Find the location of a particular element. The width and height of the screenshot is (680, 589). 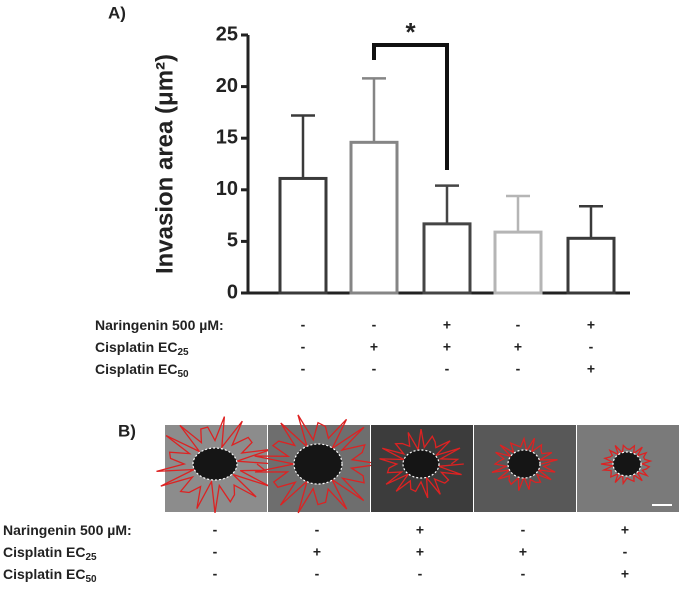

significance-label: * is located at coordinates (410, 32).